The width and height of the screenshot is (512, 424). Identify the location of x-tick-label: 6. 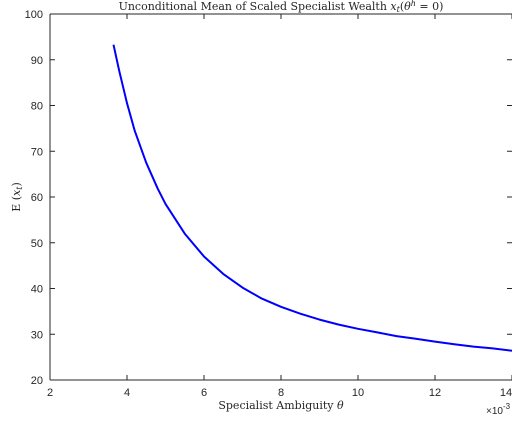
(204, 393).